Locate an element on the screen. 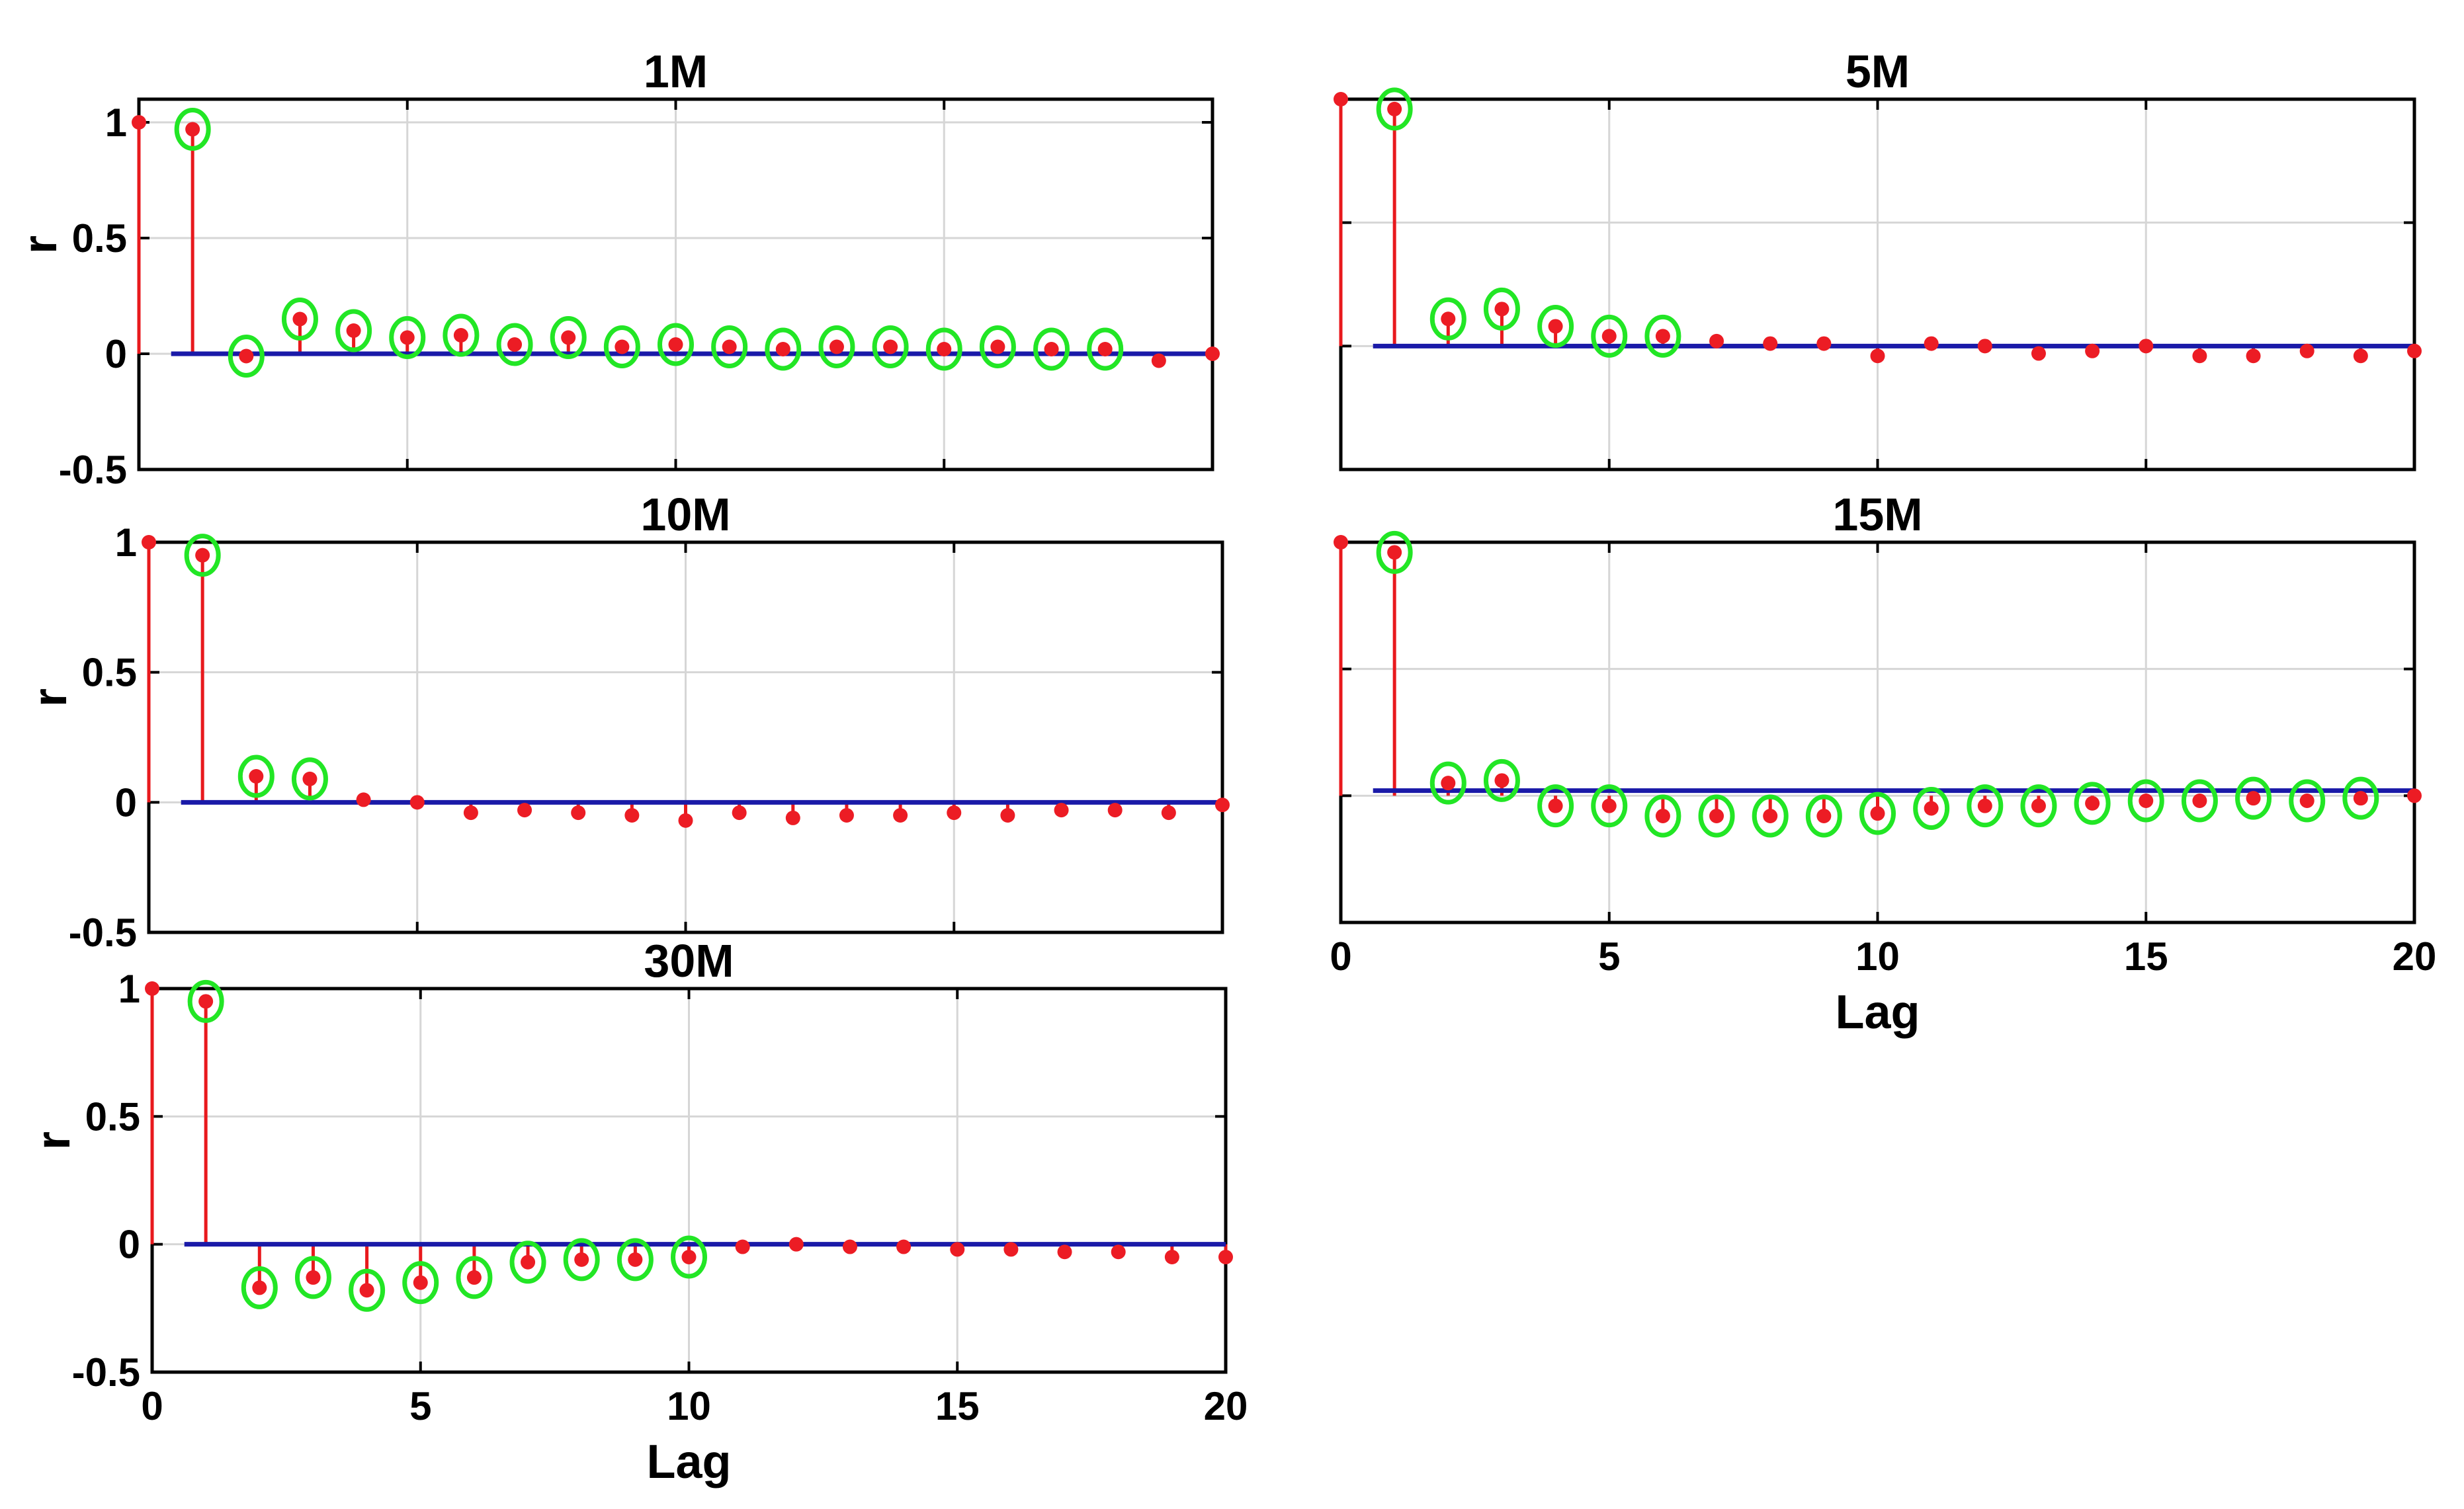 Image resolution: width=2464 pixels, height=1509 pixels. x-axis-label: Lag is located at coordinates (1877, 1012).